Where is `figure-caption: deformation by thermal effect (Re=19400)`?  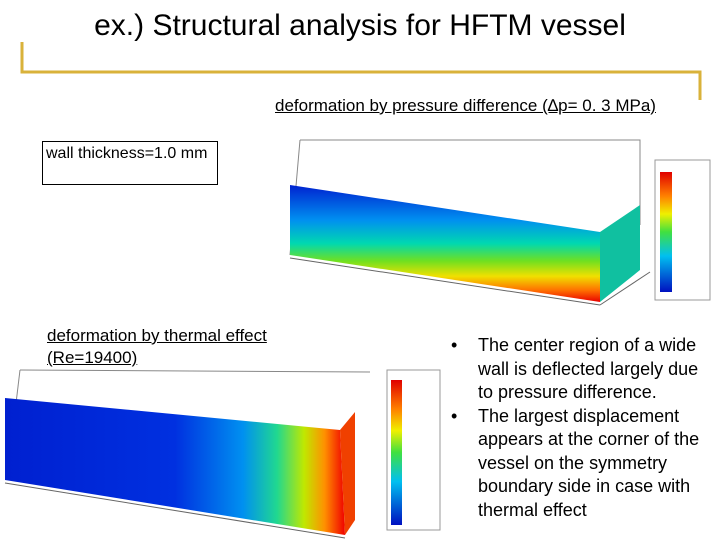
figure-caption: deformation by thermal effect (Re=19400) is located at coordinates (157, 346).